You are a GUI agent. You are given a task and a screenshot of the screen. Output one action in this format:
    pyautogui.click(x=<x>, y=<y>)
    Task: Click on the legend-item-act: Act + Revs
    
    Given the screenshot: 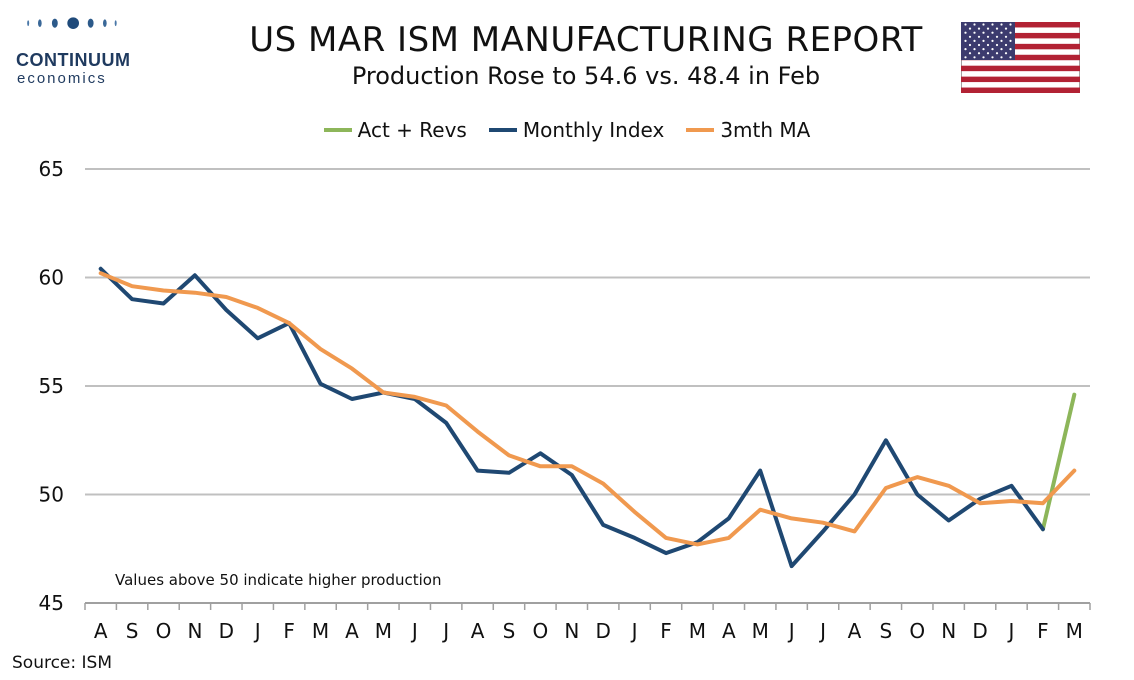 What is the action you would take?
    pyautogui.click(x=395, y=130)
    